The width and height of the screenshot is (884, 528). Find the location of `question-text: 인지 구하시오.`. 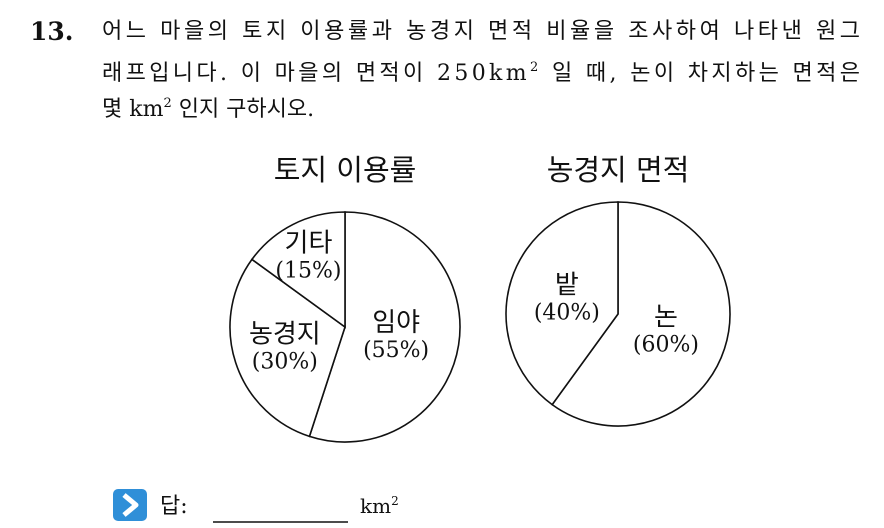

question-text: 인지 구하시오. is located at coordinates (243, 109).